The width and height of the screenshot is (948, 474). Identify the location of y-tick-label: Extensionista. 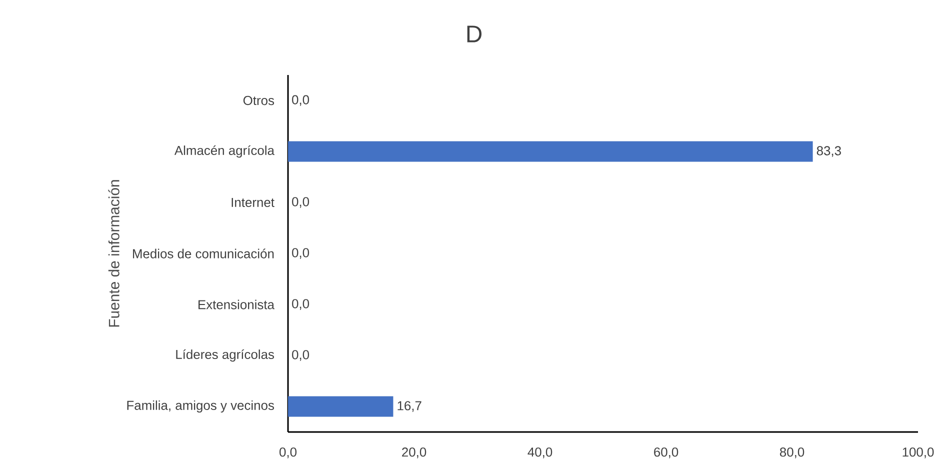
(236, 305).